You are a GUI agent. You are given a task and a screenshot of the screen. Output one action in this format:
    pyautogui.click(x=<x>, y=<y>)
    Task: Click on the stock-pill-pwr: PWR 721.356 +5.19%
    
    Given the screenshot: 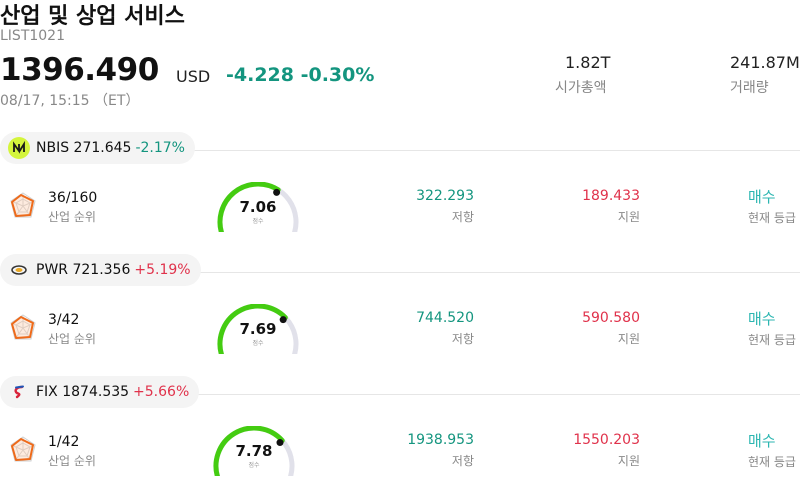 What is the action you would take?
    pyautogui.click(x=100, y=270)
    